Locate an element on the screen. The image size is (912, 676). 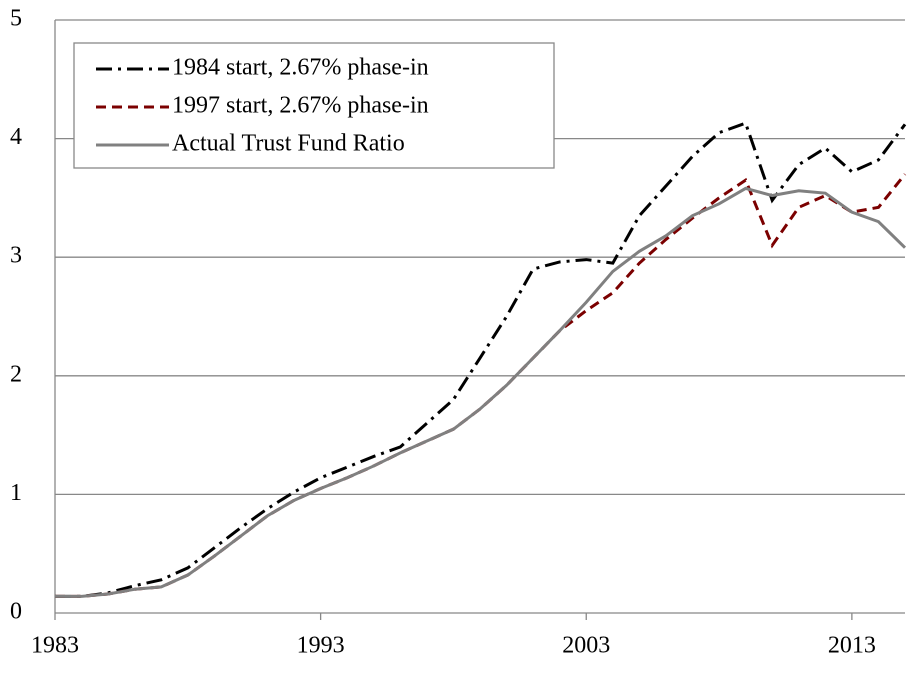
y-tick-label: 1 is located at coordinates (16, 493).